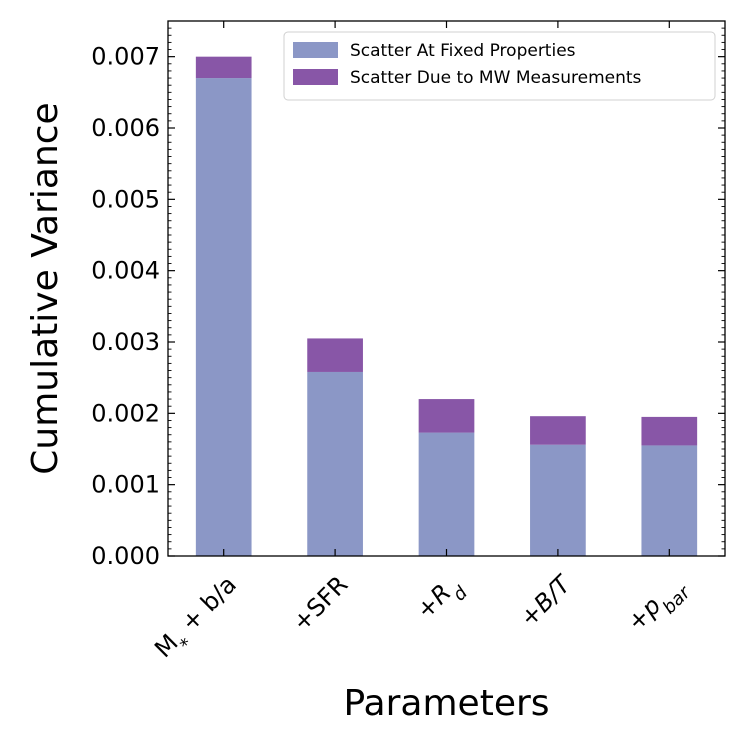 Image resolution: width=747 pixels, height=747 pixels. Describe the element at coordinates (125, 128) in the screenshot. I see `y-tick-label: 0.006` at that location.